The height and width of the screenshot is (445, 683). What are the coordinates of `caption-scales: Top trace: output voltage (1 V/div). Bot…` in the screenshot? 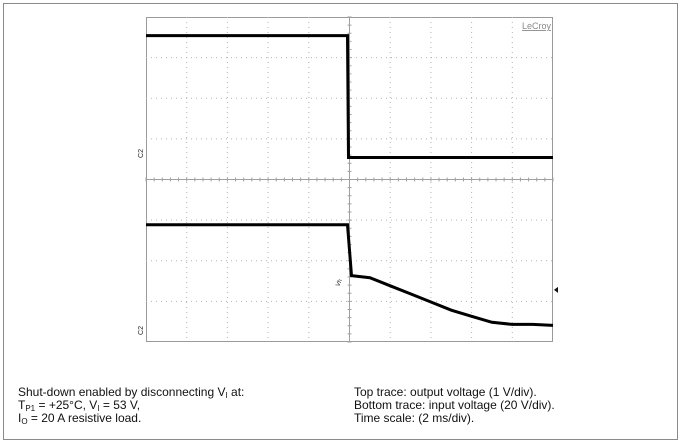 It's located at (509, 405).